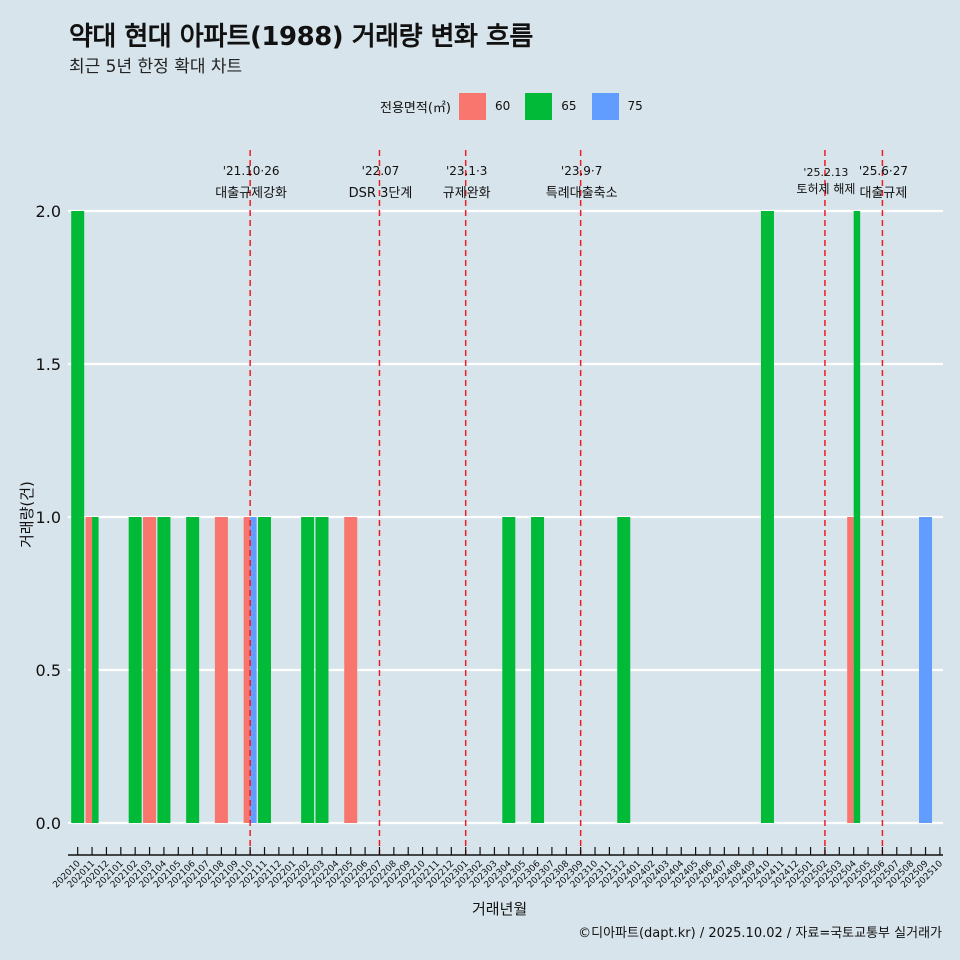 This screenshot has height=960, width=960. I want to click on chart-title: 약대 현대 아파트(1988) 거래량 변화 흐름, so click(301, 37).